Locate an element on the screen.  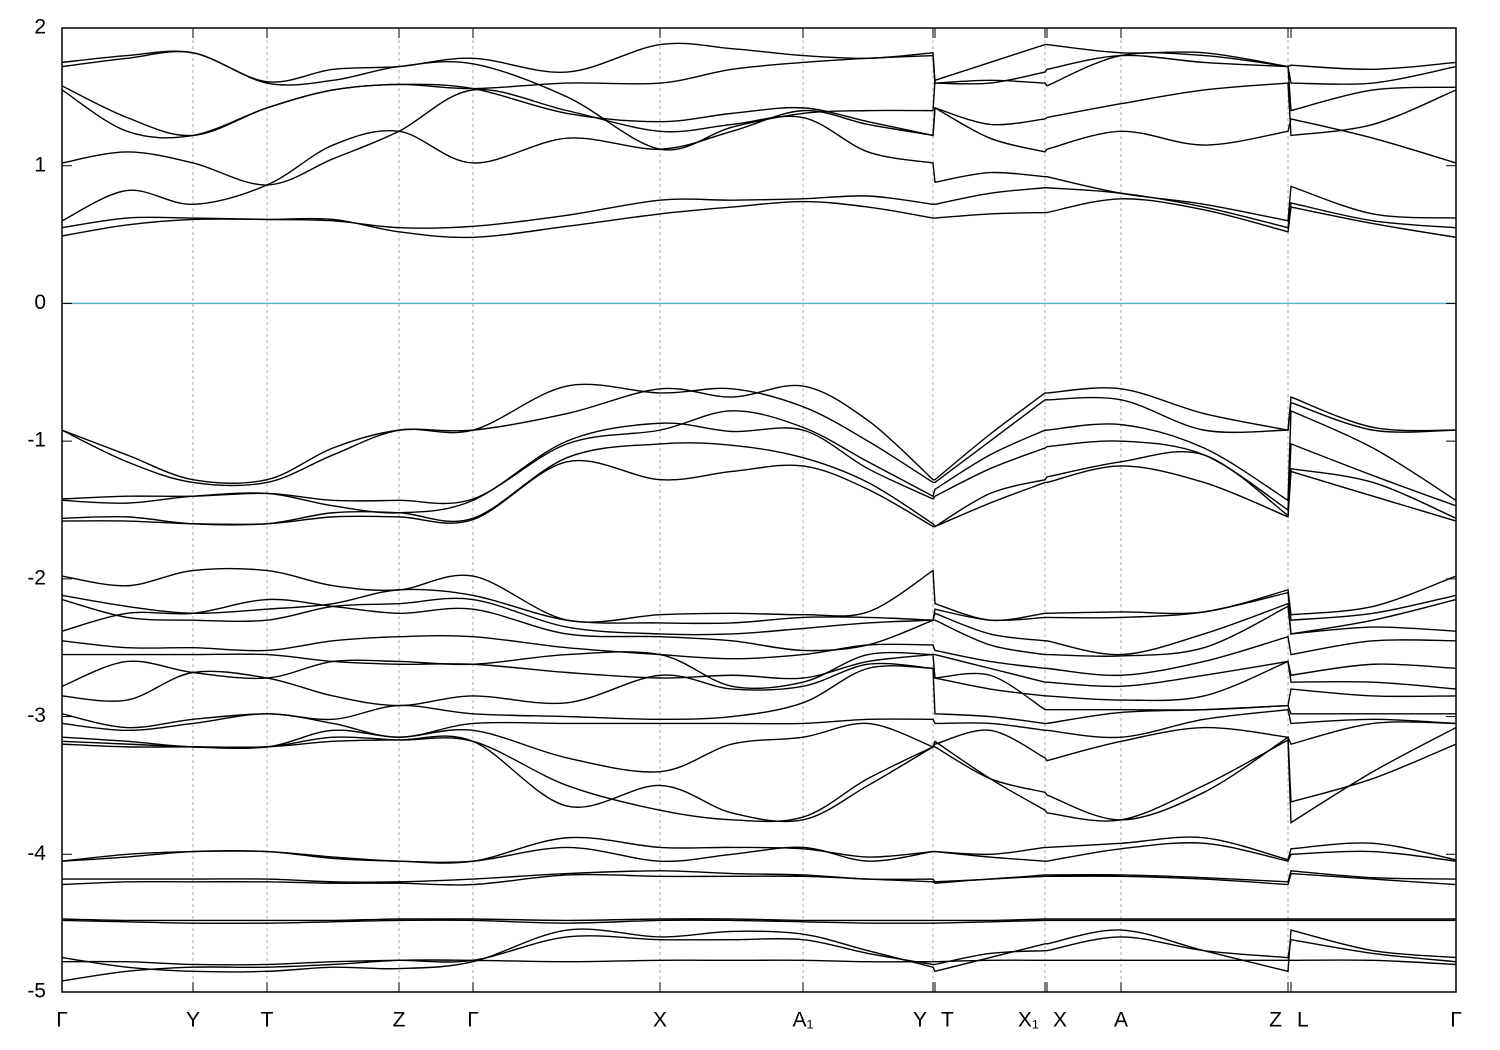
x-tick-label: A is located at coordinates (1121, 1020).